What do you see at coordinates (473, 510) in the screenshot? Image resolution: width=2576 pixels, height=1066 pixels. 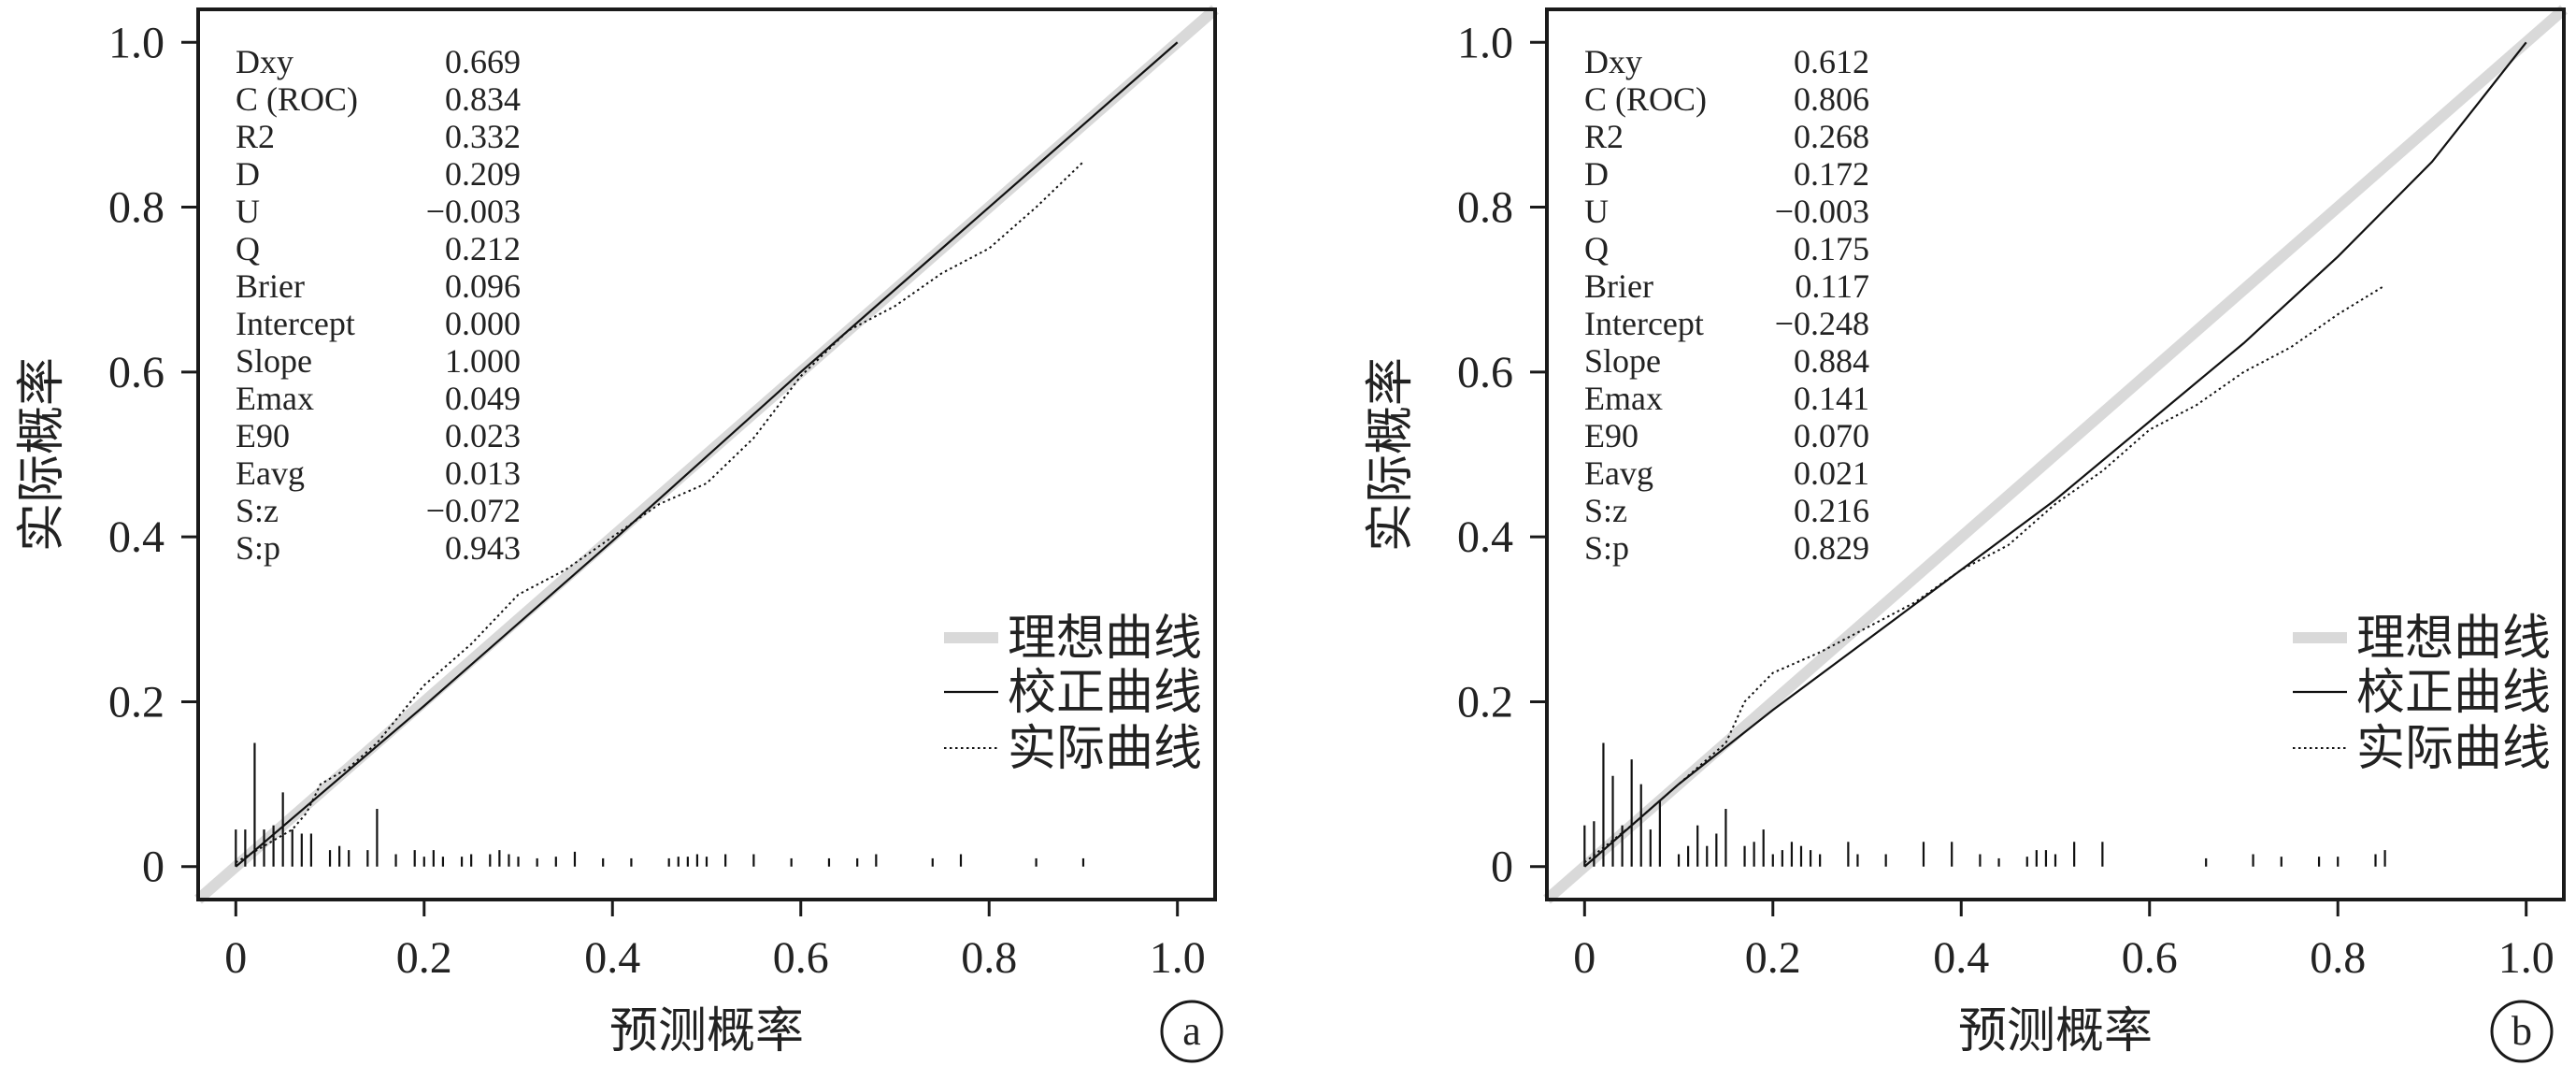 I see `stat-value: −0.072` at bounding box center [473, 510].